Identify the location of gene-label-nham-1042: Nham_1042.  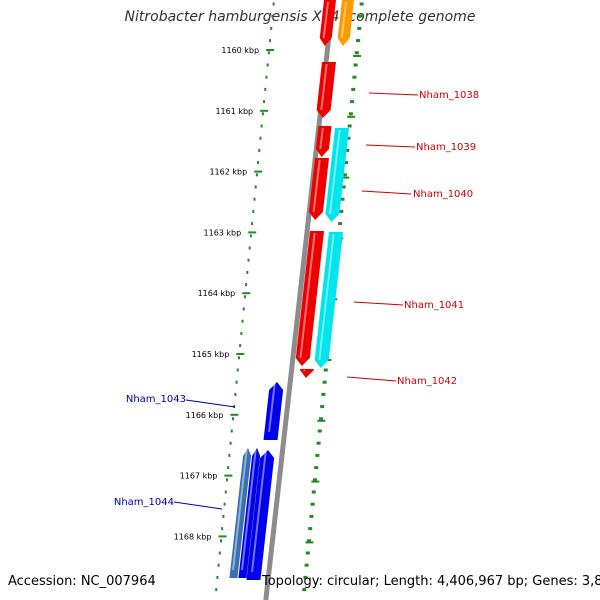
(427, 381).